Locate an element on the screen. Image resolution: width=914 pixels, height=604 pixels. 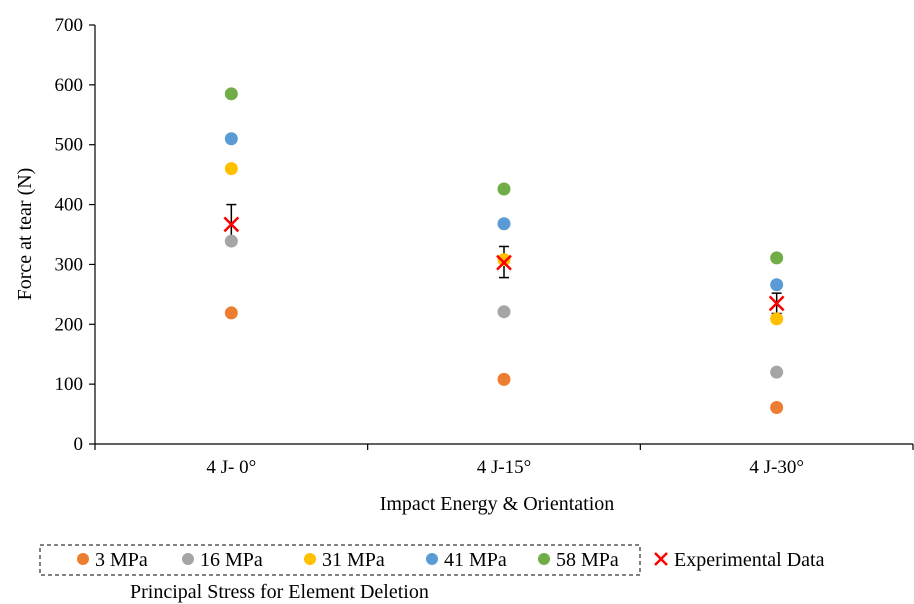
y-axis-ticks is located at coordinates (92, 234).